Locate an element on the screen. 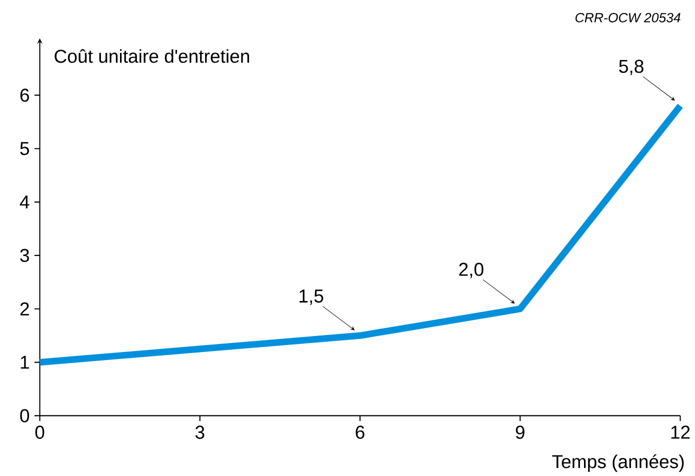 This screenshot has width=695, height=476. x-tick-label: 0 is located at coordinates (39, 432).